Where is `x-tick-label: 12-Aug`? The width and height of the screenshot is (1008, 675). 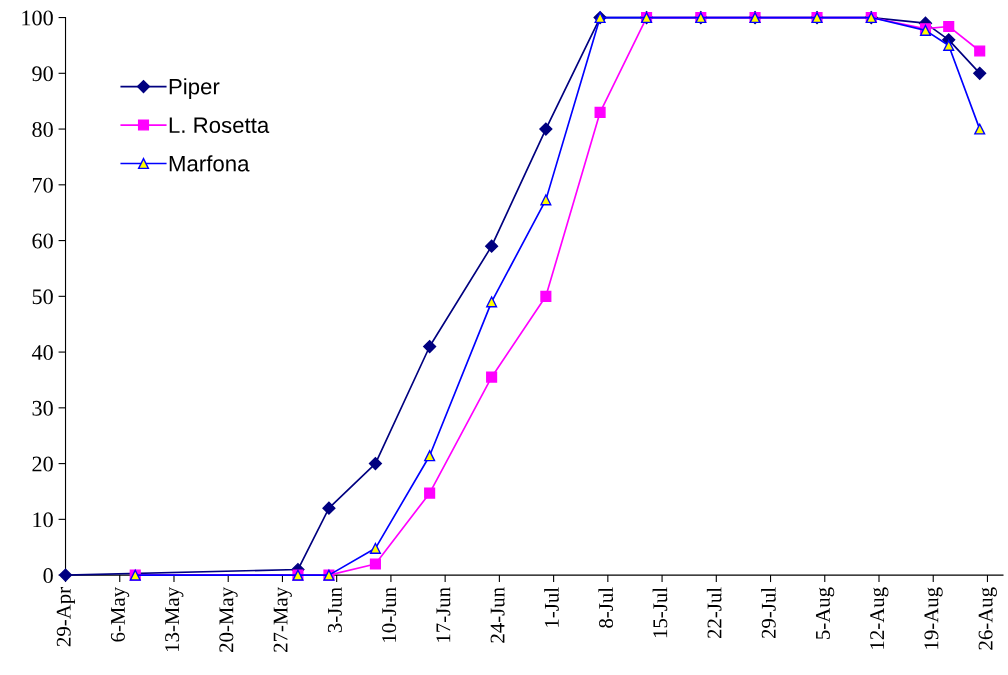
x-tick-label: 12-Aug is located at coordinates (879, 618).